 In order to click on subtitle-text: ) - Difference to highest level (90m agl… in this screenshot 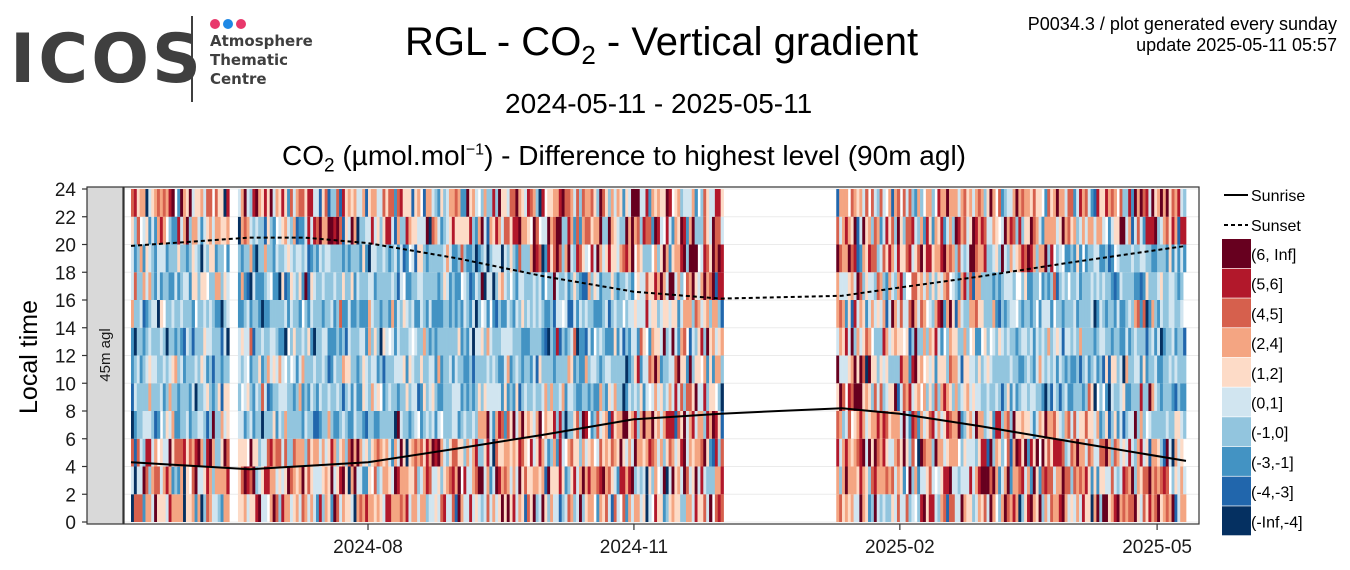, I will do `click(725, 155)`.